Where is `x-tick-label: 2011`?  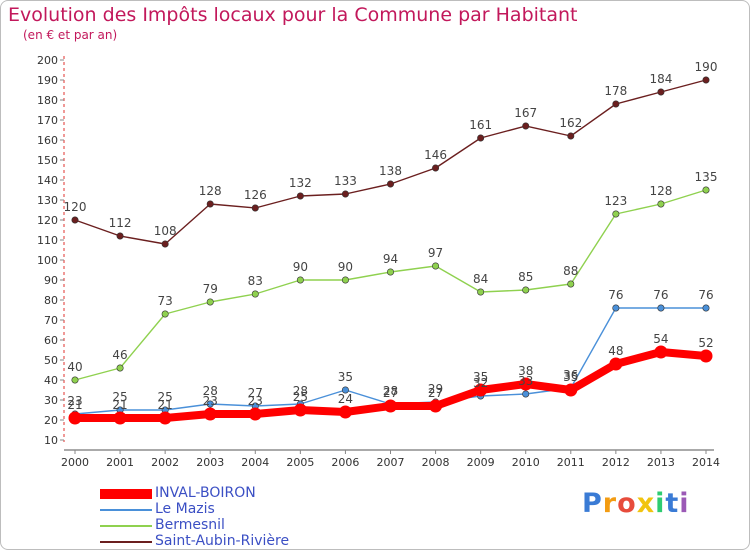
x-tick-label: 2011 is located at coordinates (571, 462).